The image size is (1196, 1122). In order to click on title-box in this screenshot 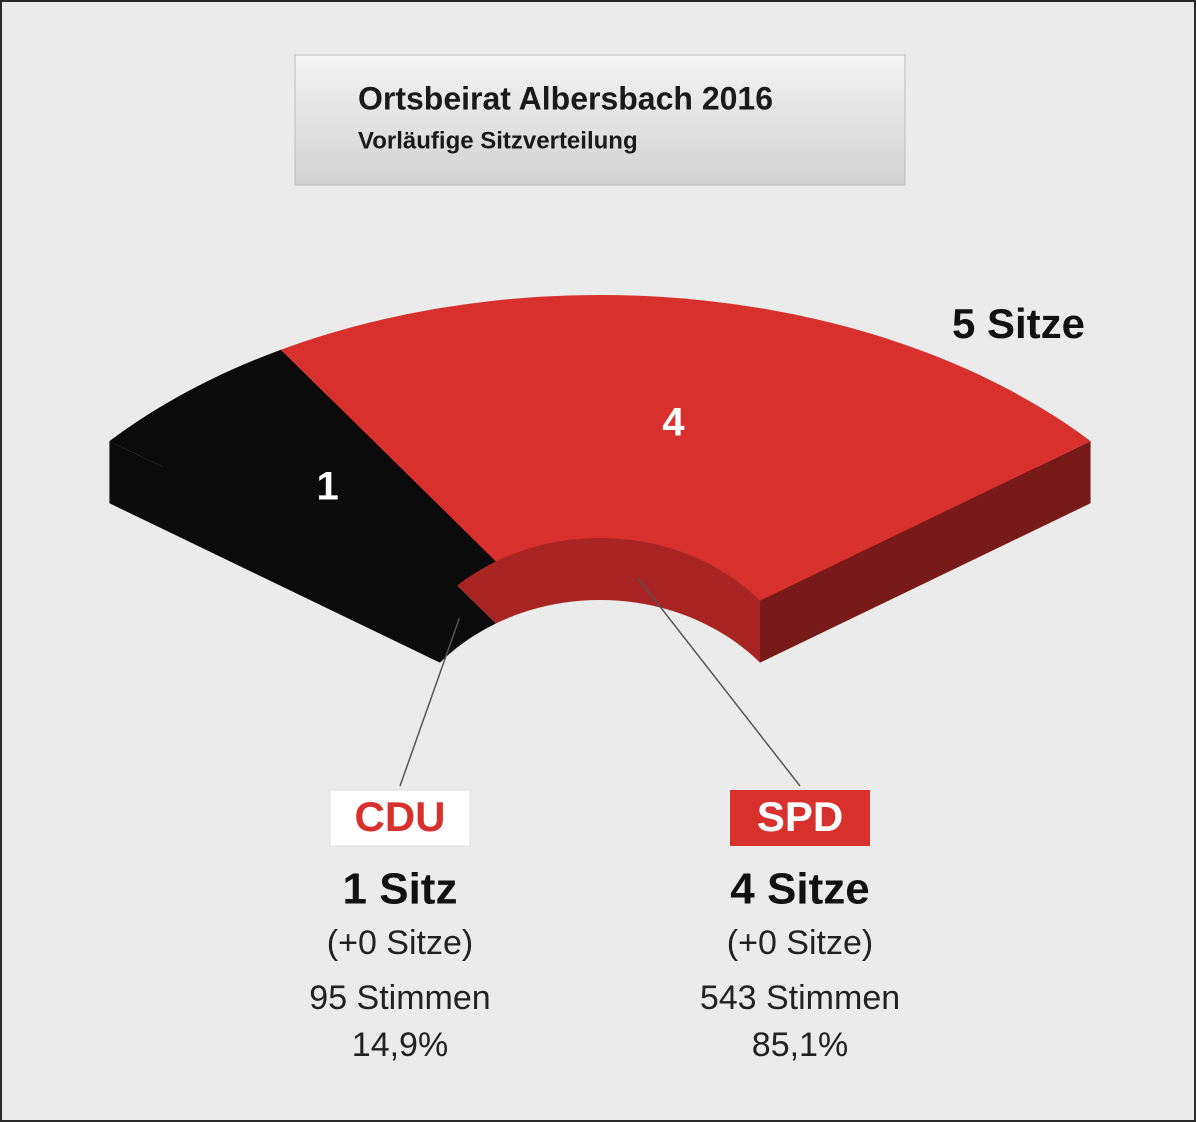, I will do `click(600, 120)`.